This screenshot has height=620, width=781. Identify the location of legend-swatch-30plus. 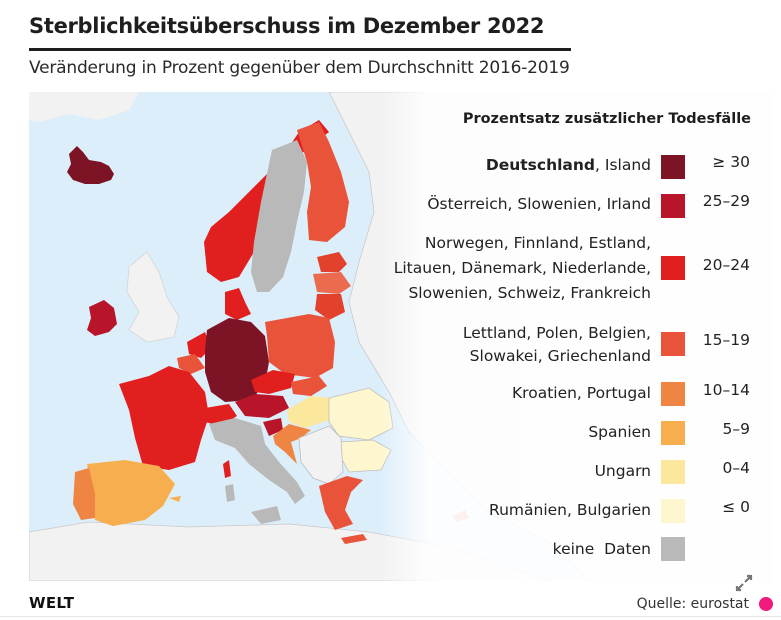
(673, 167).